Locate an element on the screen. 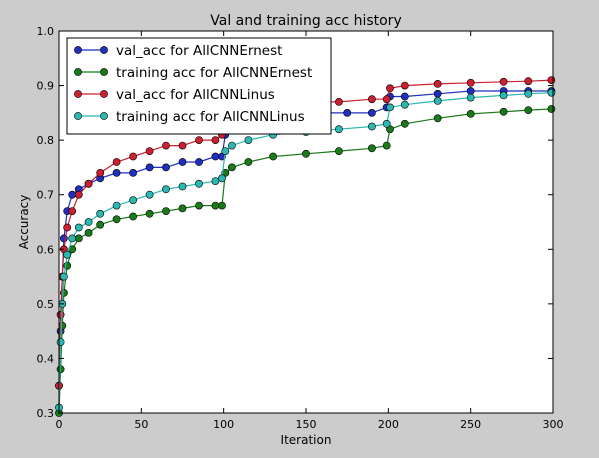 The width and height of the screenshot is (599, 458). legend-box is located at coordinates (199, 86).